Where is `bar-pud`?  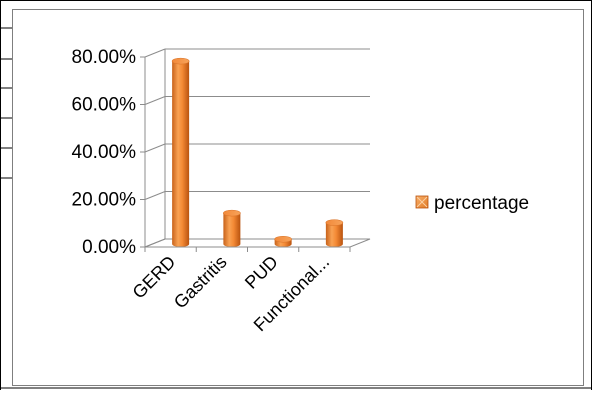
bar-pud is located at coordinates (283, 241).